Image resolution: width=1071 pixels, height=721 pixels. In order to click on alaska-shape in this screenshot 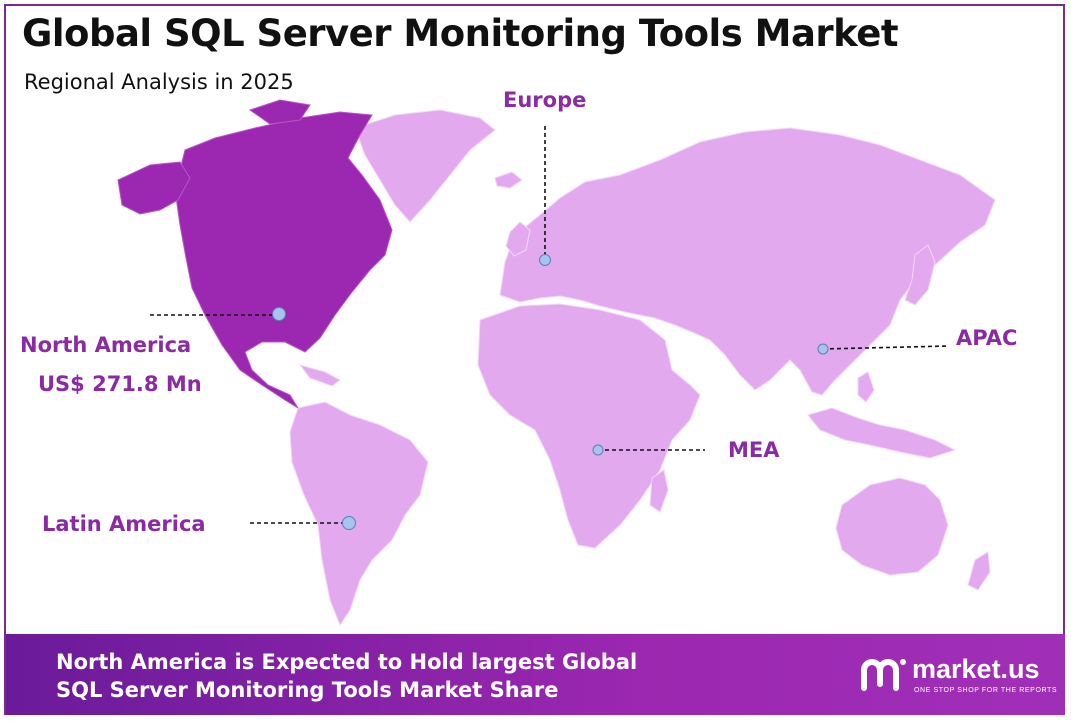, I will do `click(154, 188)`.